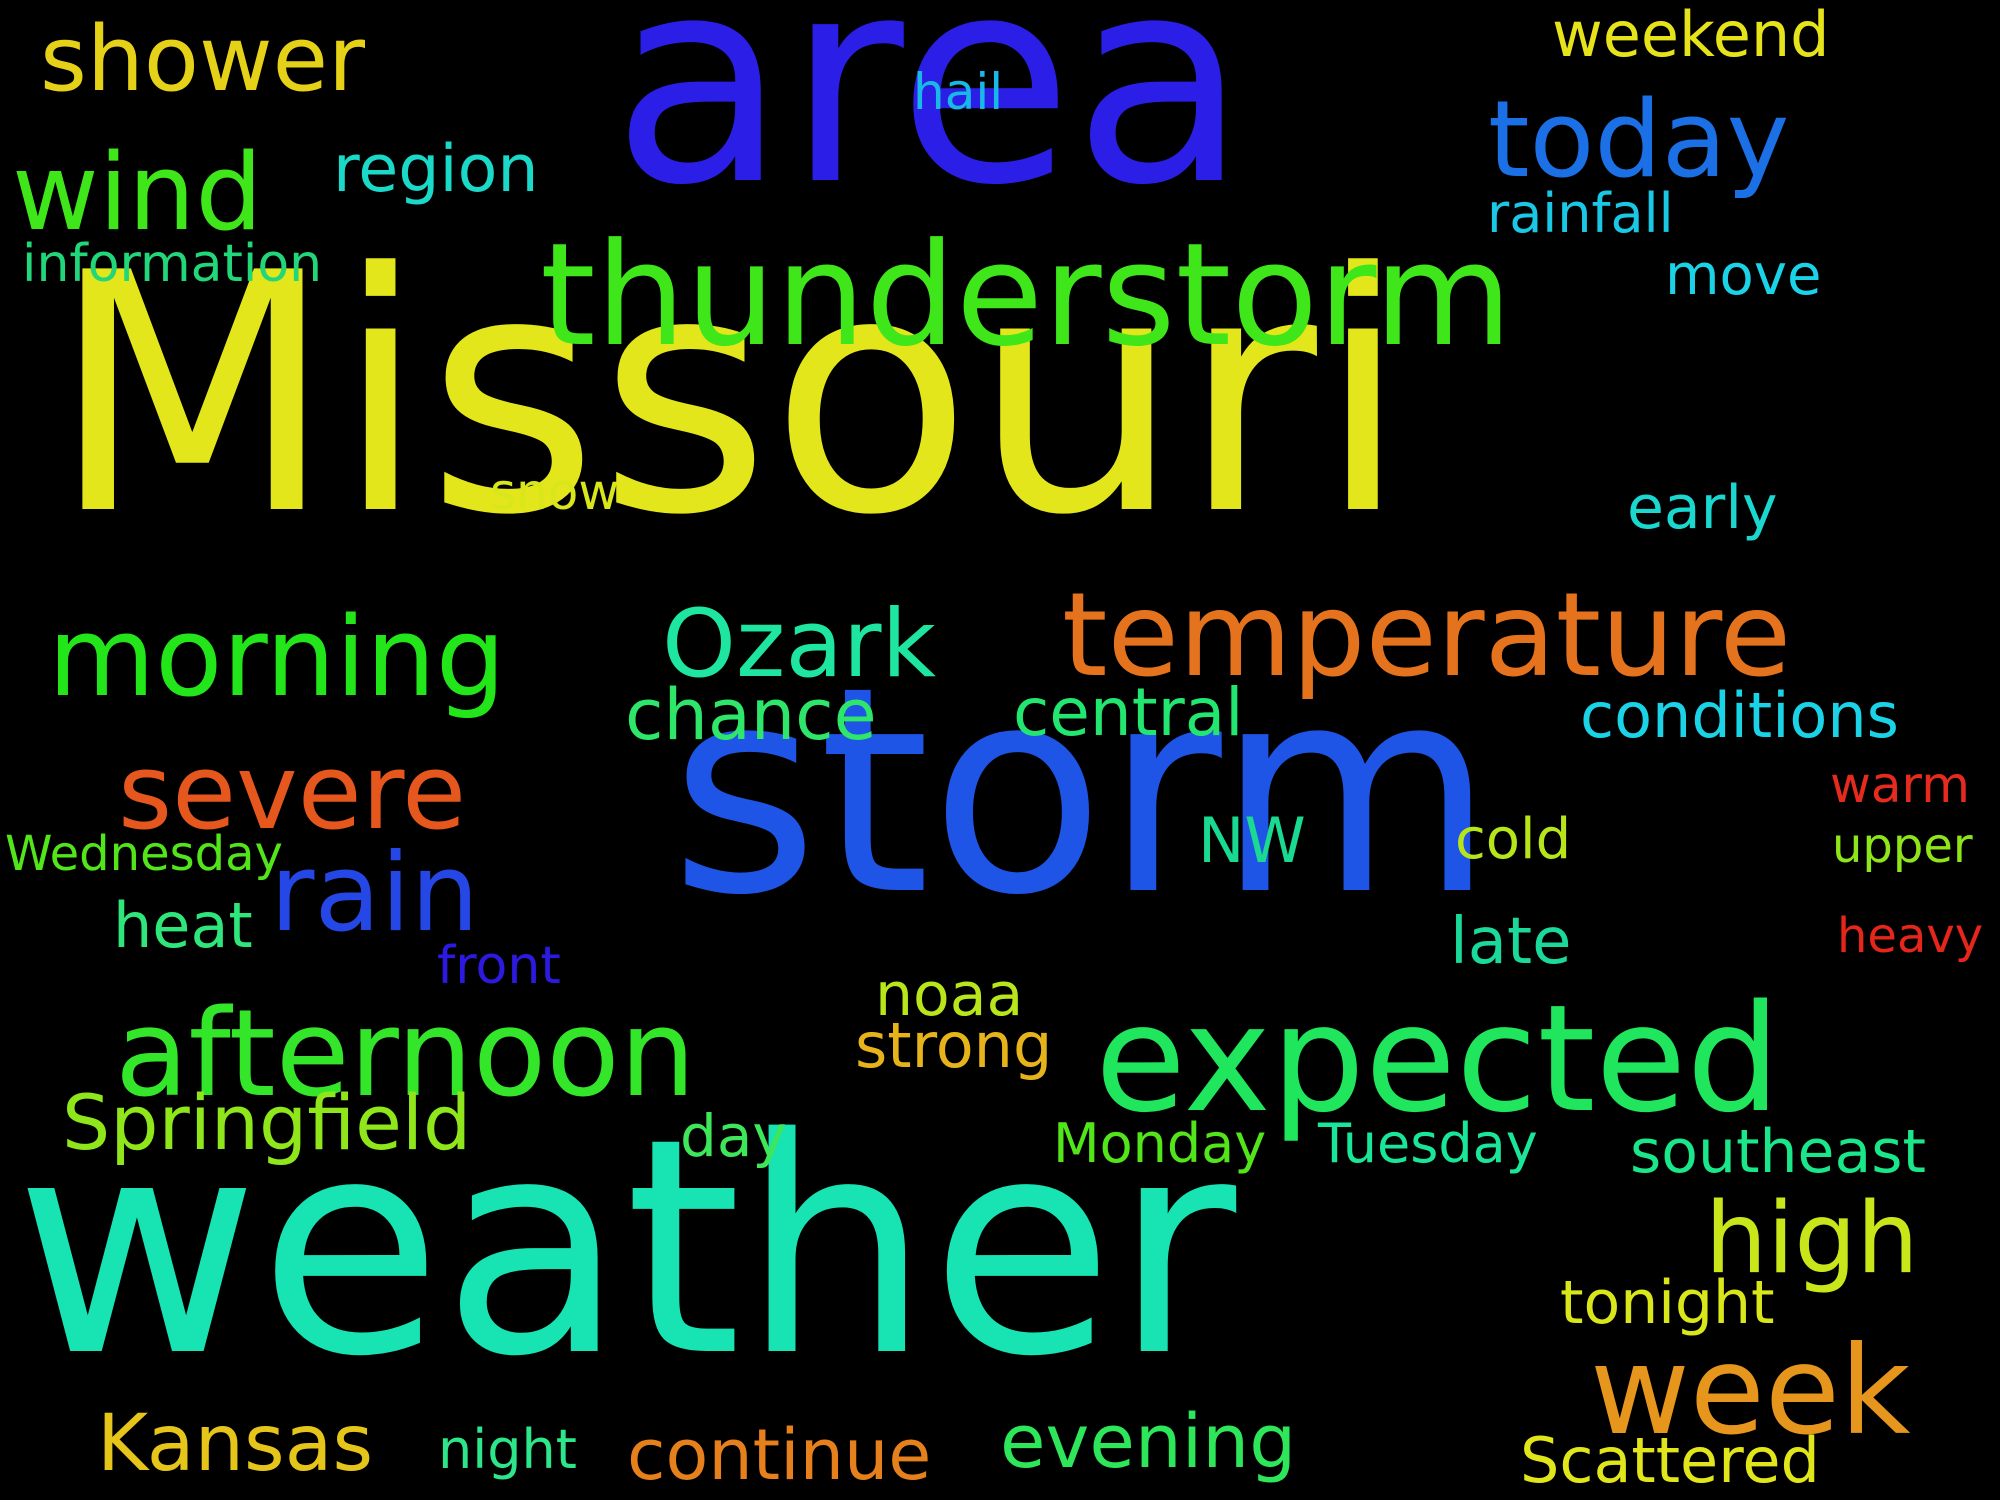  Describe the element at coordinates (1160, 1143) in the screenshot. I see `word-monday: Monday` at that location.